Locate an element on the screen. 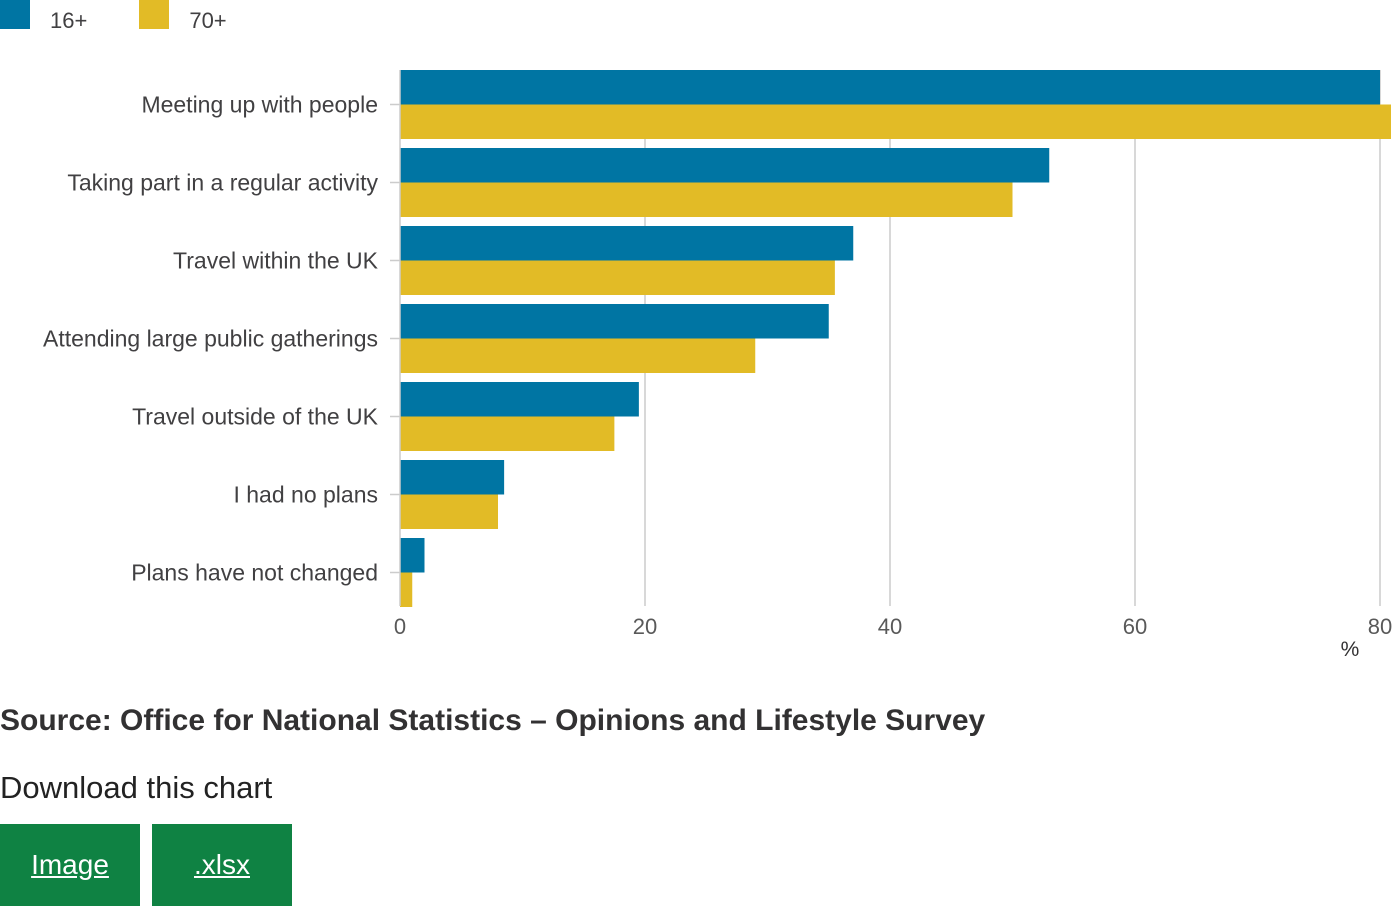 The height and width of the screenshot is (906, 1394). x-tick-label: 40 is located at coordinates (890, 626).